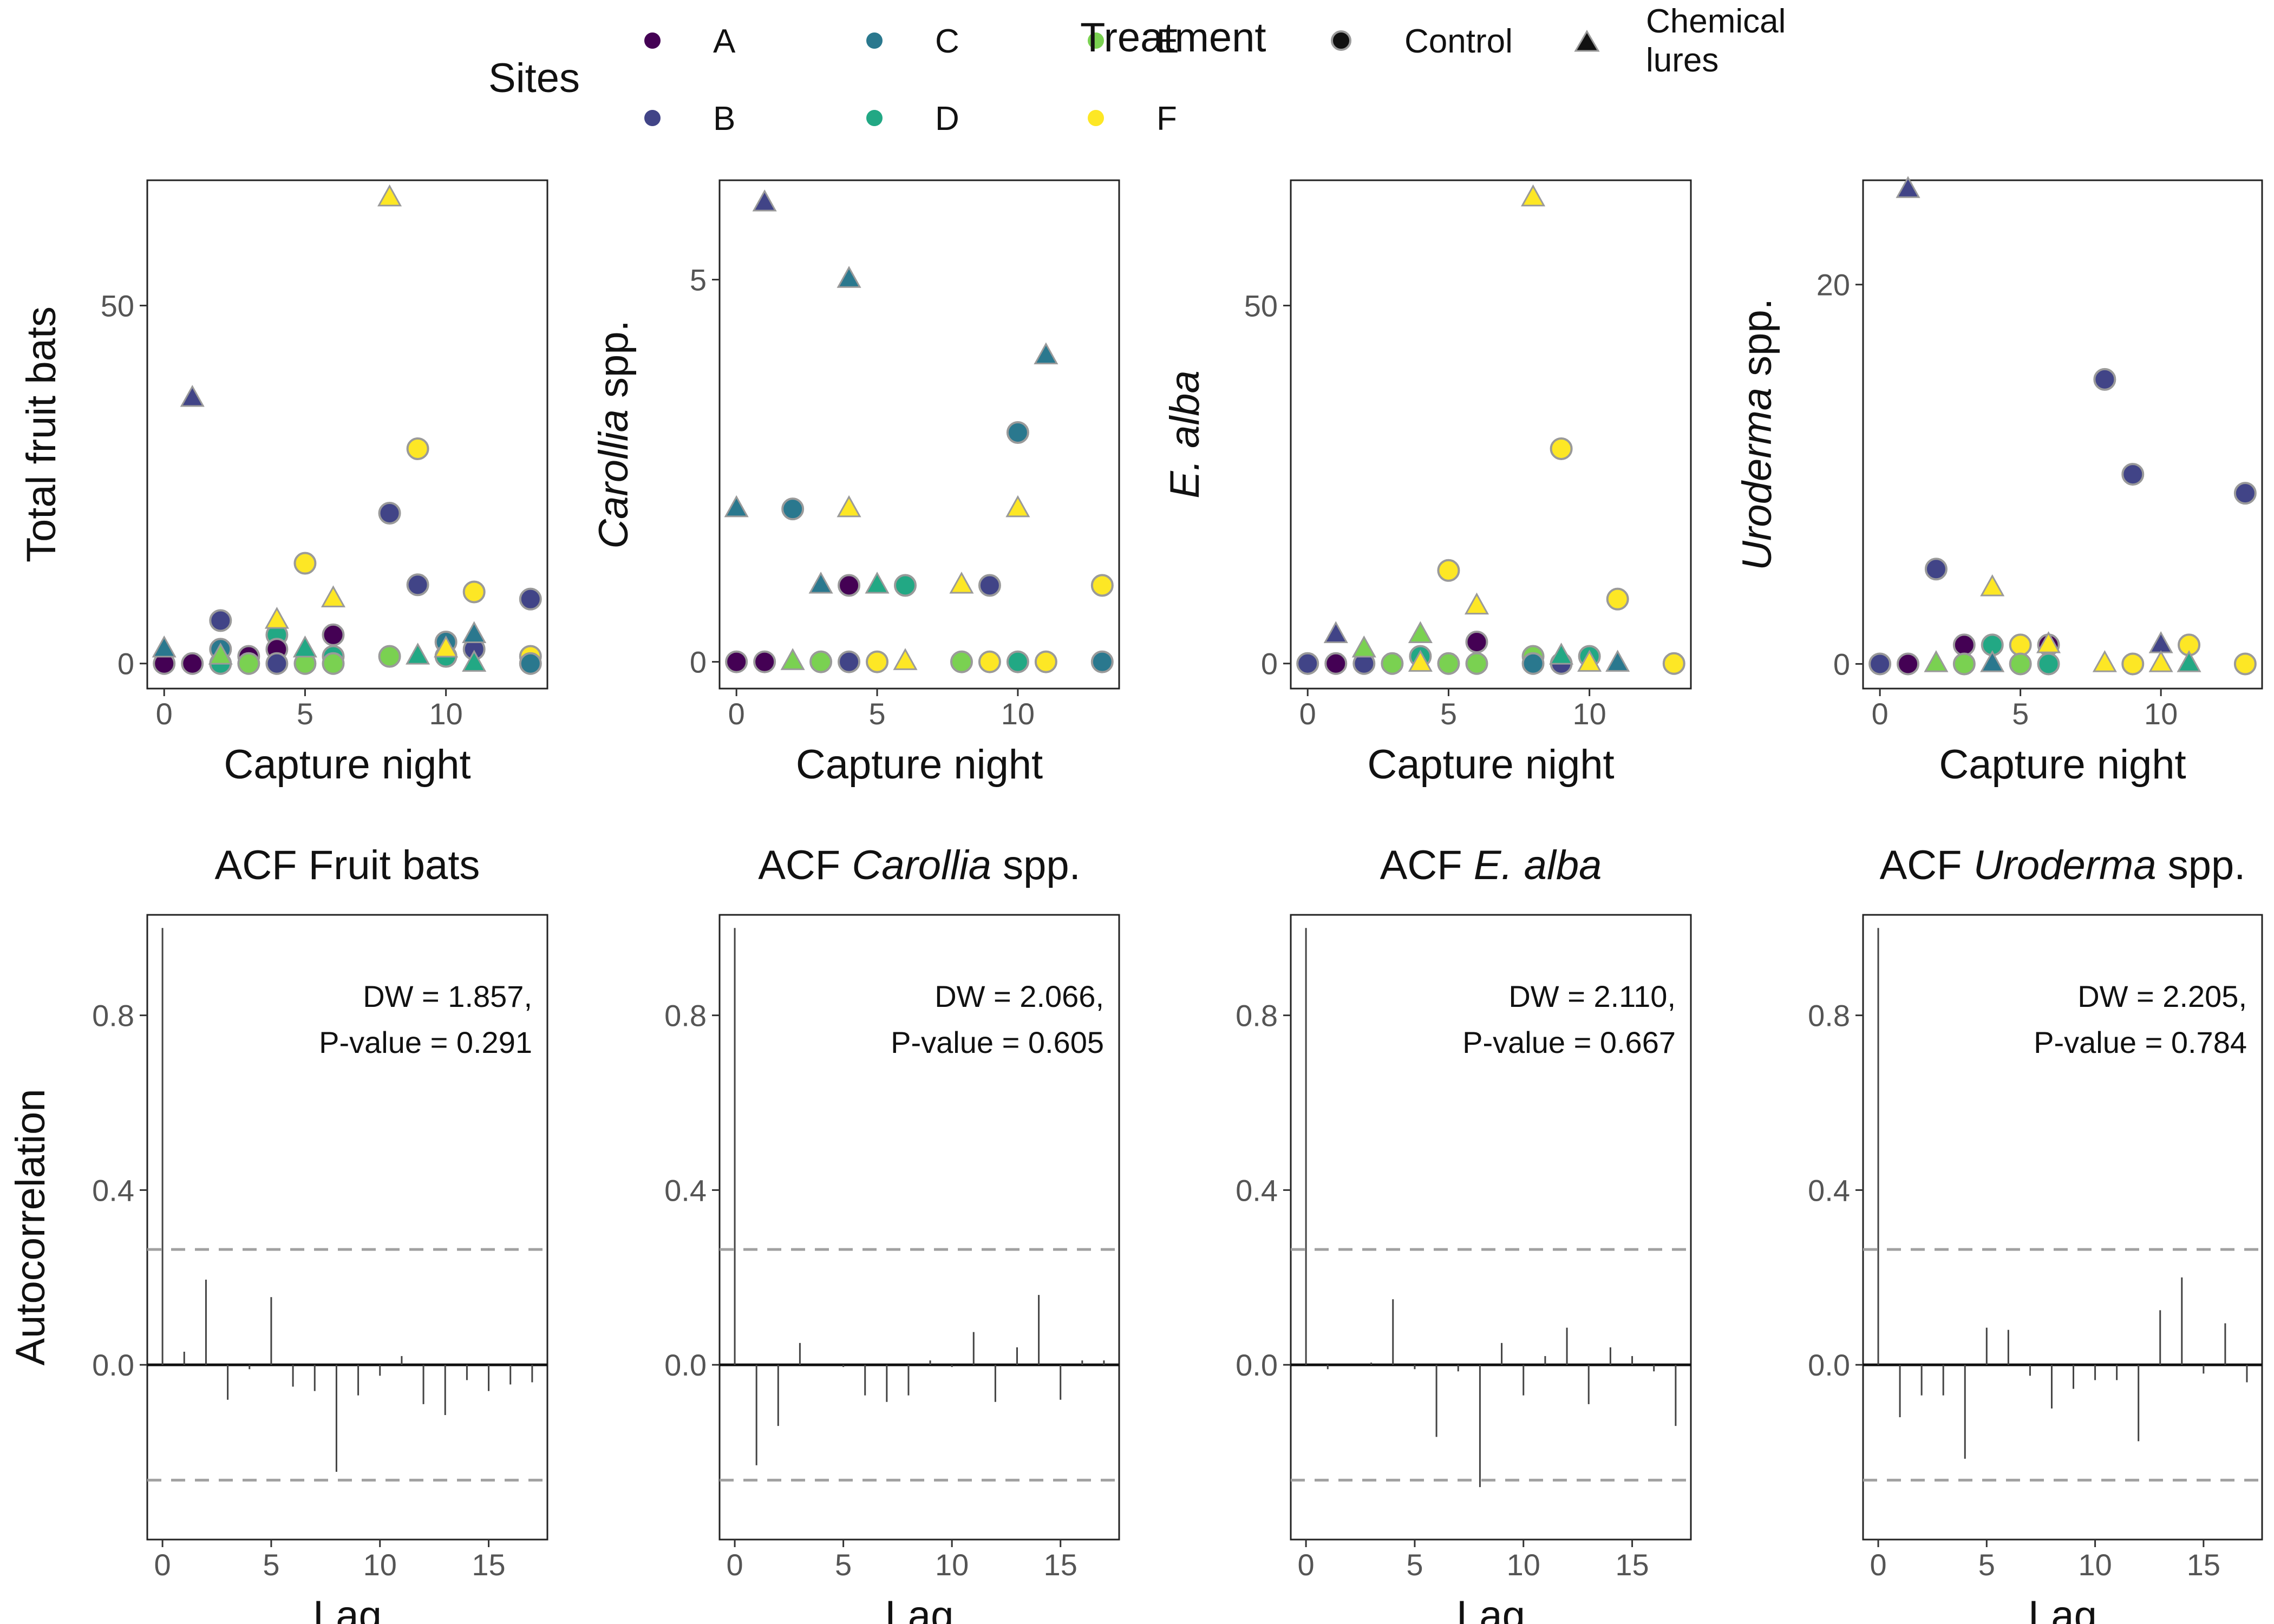 The height and width of the screenshot is (1624, 2274). What do you see at coordinates (1987, 1565) in the screenshot?
I see `acf-uroderma-xtick-label: 5` at bounding box center [1987, 1565].